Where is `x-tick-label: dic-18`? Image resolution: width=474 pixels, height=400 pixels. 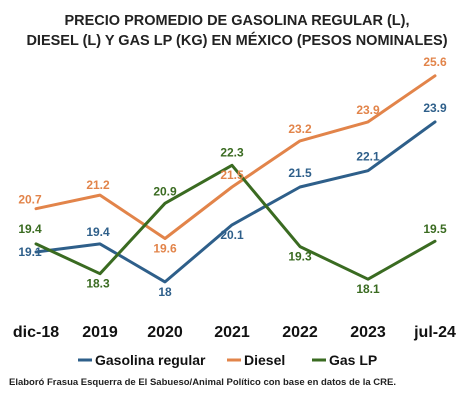 x-tick-label: dic-18 is located at coordinates (36, 332).